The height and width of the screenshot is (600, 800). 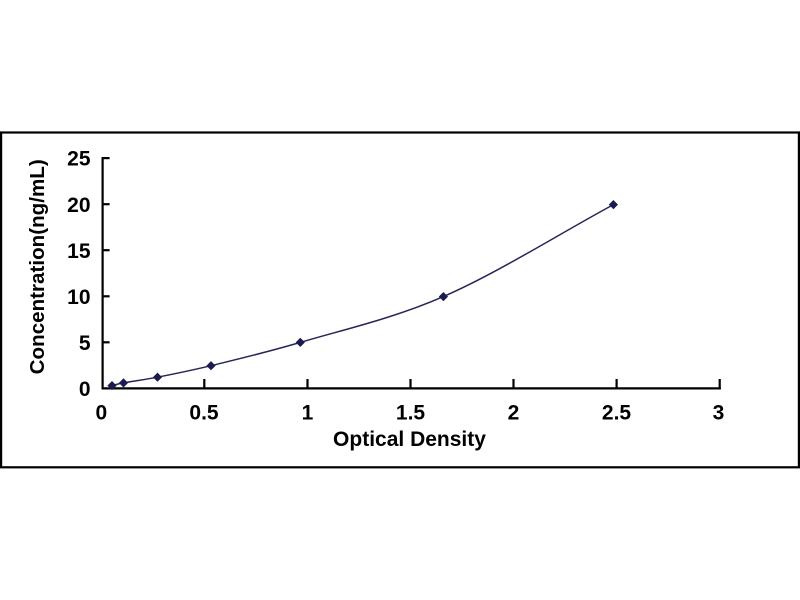 What do you see at coordinates (514, 413) in the screenshot?
I see `svg-text: 2` at bounding box center [514, 413].